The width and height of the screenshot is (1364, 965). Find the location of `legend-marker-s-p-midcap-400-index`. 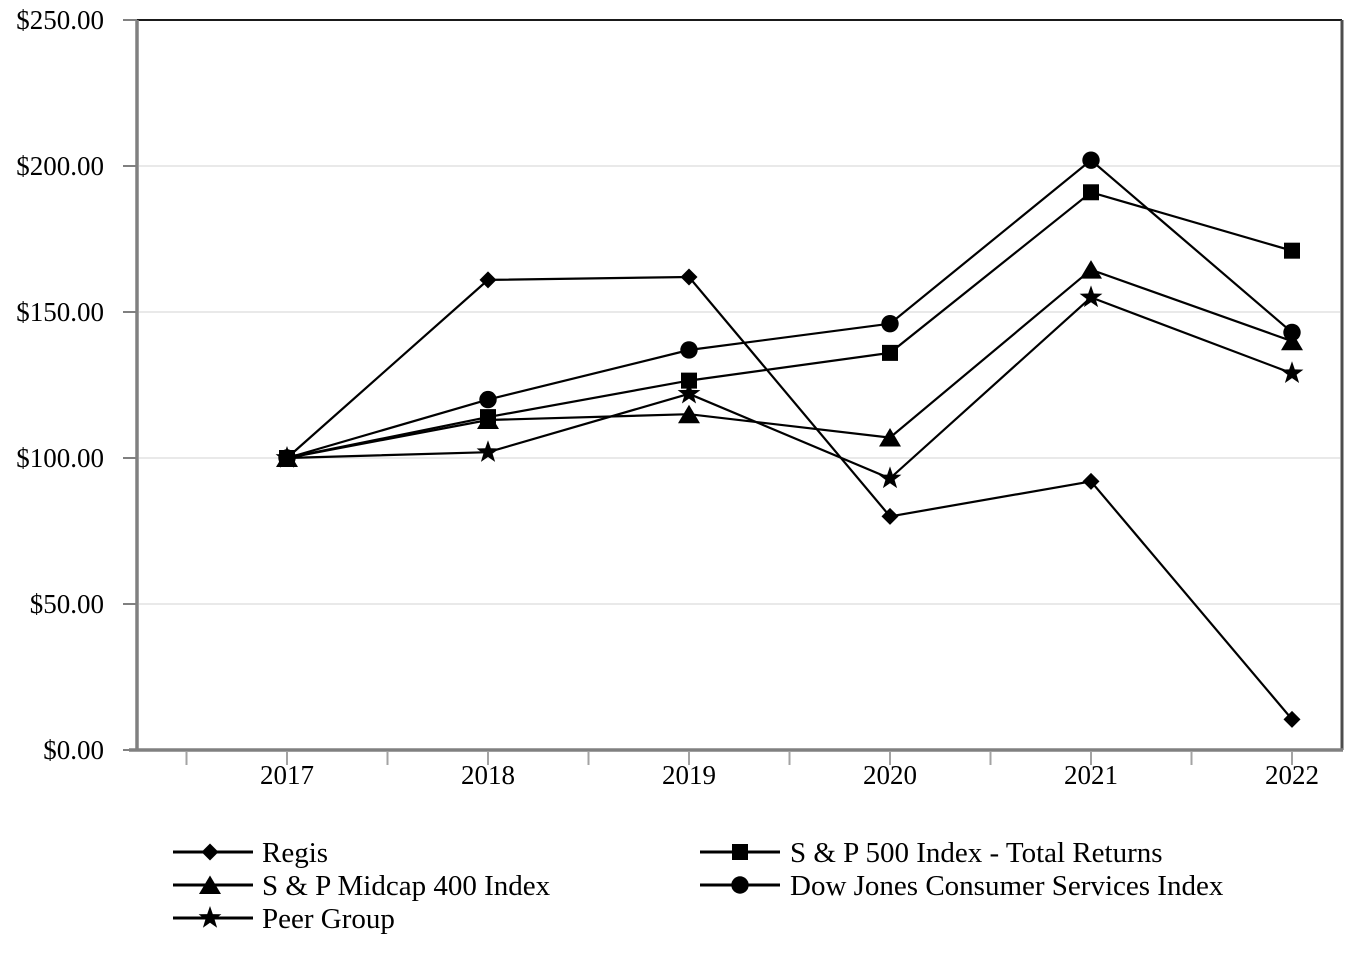

legend-marker-s-p-midcap-400-index is located at coordinates (210, 884).